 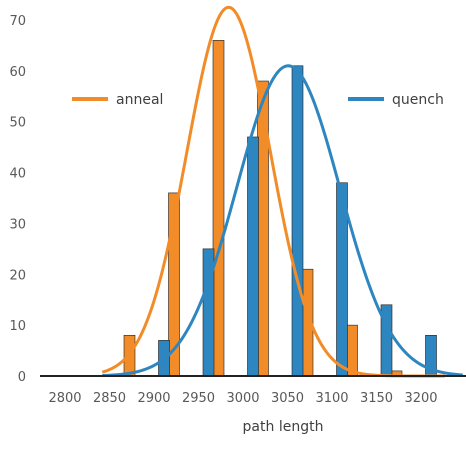 What do you see at coordinates (17, 275) in the screenshot?
I see `y-tick-label: 20` at bounding box center [17, 275].